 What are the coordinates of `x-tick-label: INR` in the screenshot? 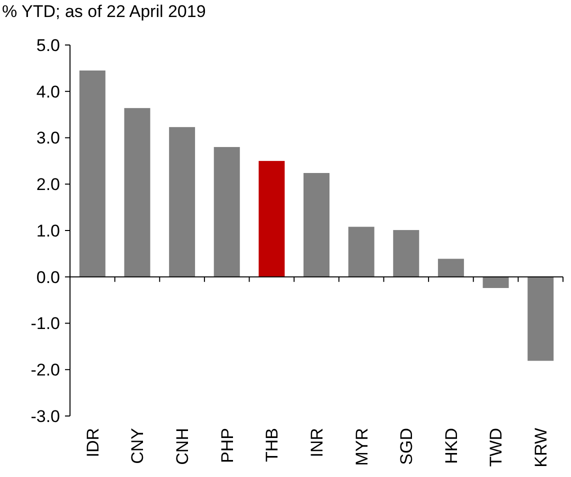 It's located at (316, 443).